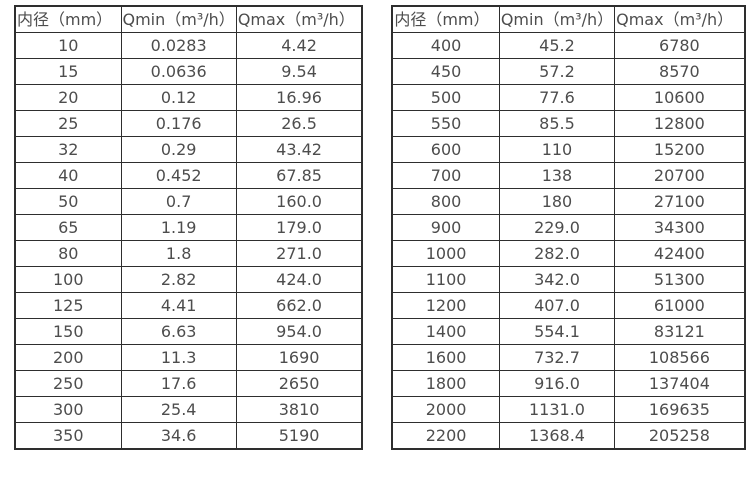  I want to click on table-cell: 600, so click(445, 149).